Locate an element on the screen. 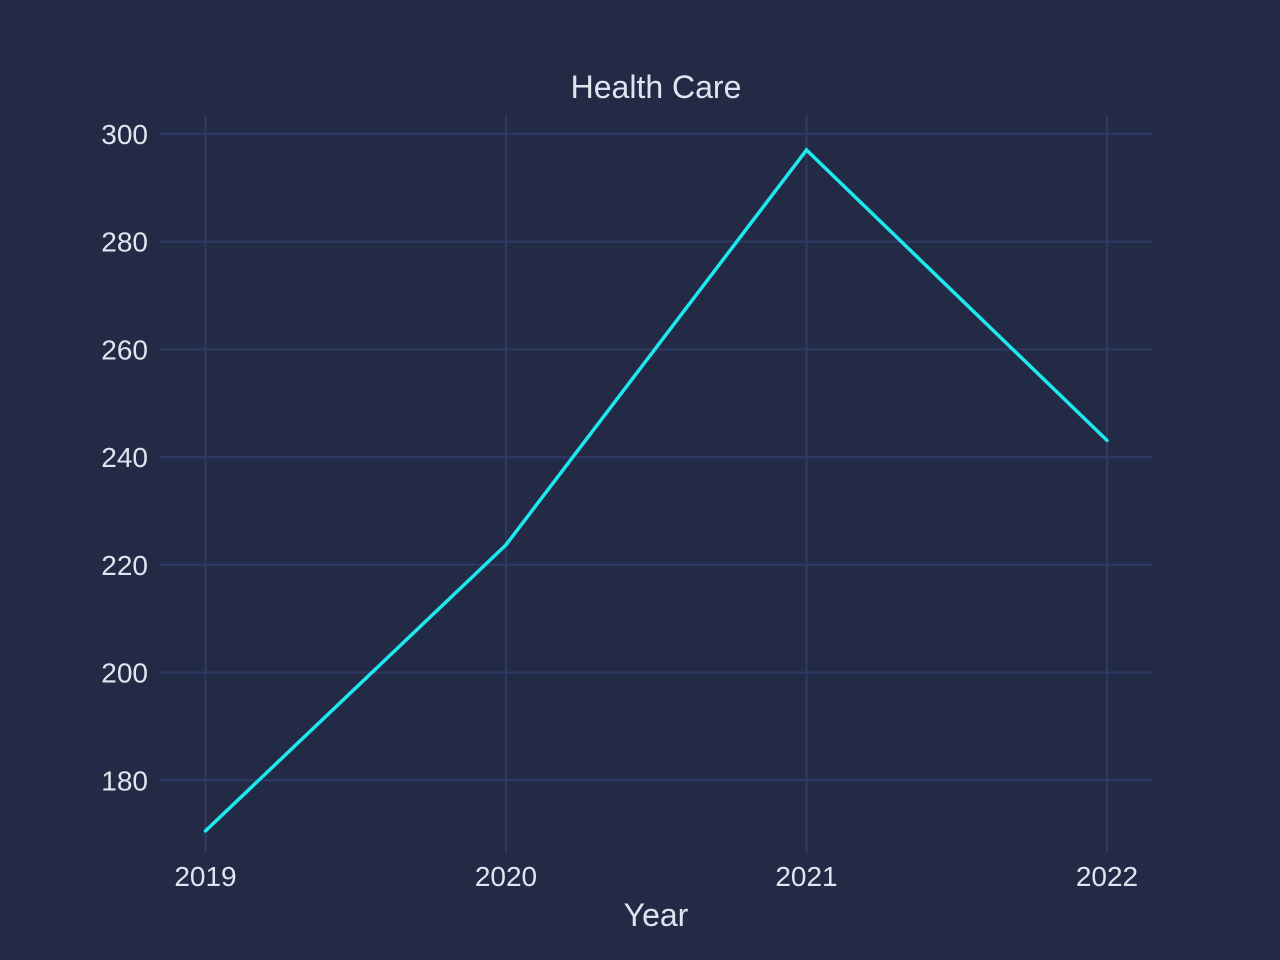  chart-title: Health Care is located at coordinates (656, 87).